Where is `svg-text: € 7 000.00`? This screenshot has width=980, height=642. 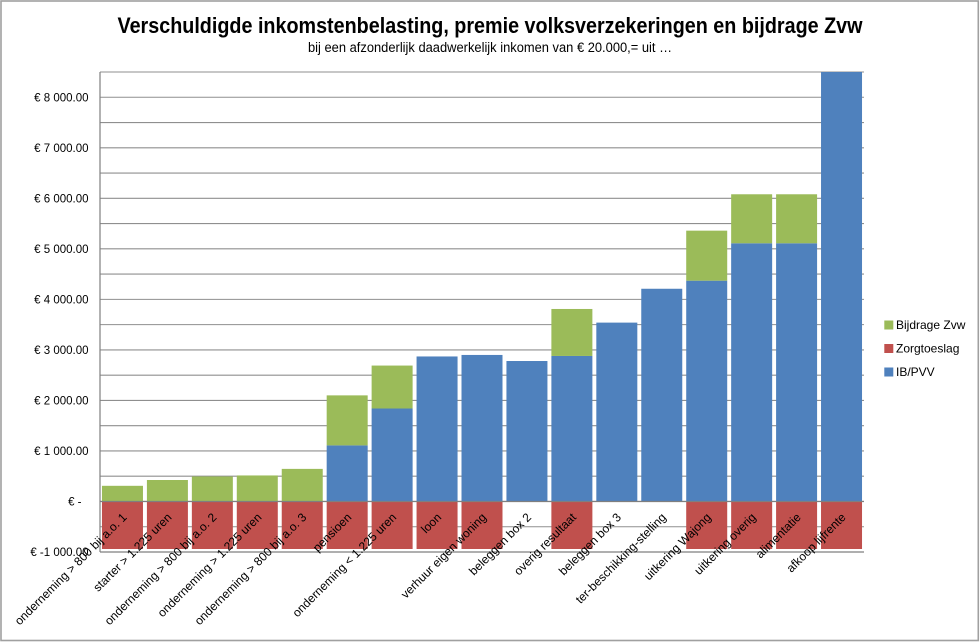 svg-text: € 7 000.00 is located at coordinates (61, 149).